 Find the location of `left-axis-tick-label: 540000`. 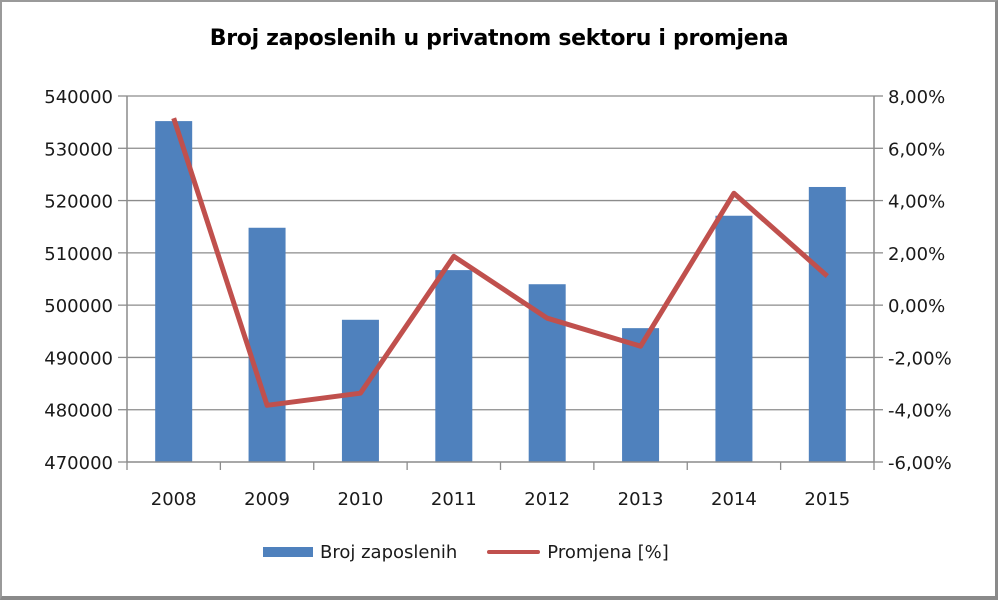

left-axis-tick-label: 540000 is located at coordinates (78, 97).